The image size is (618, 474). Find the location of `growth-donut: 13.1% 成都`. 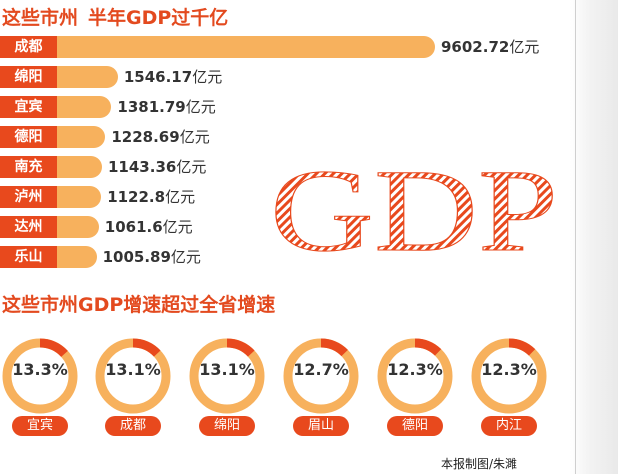

growth-donut: 13.1% 成都 is located at coordinates (133, 386).